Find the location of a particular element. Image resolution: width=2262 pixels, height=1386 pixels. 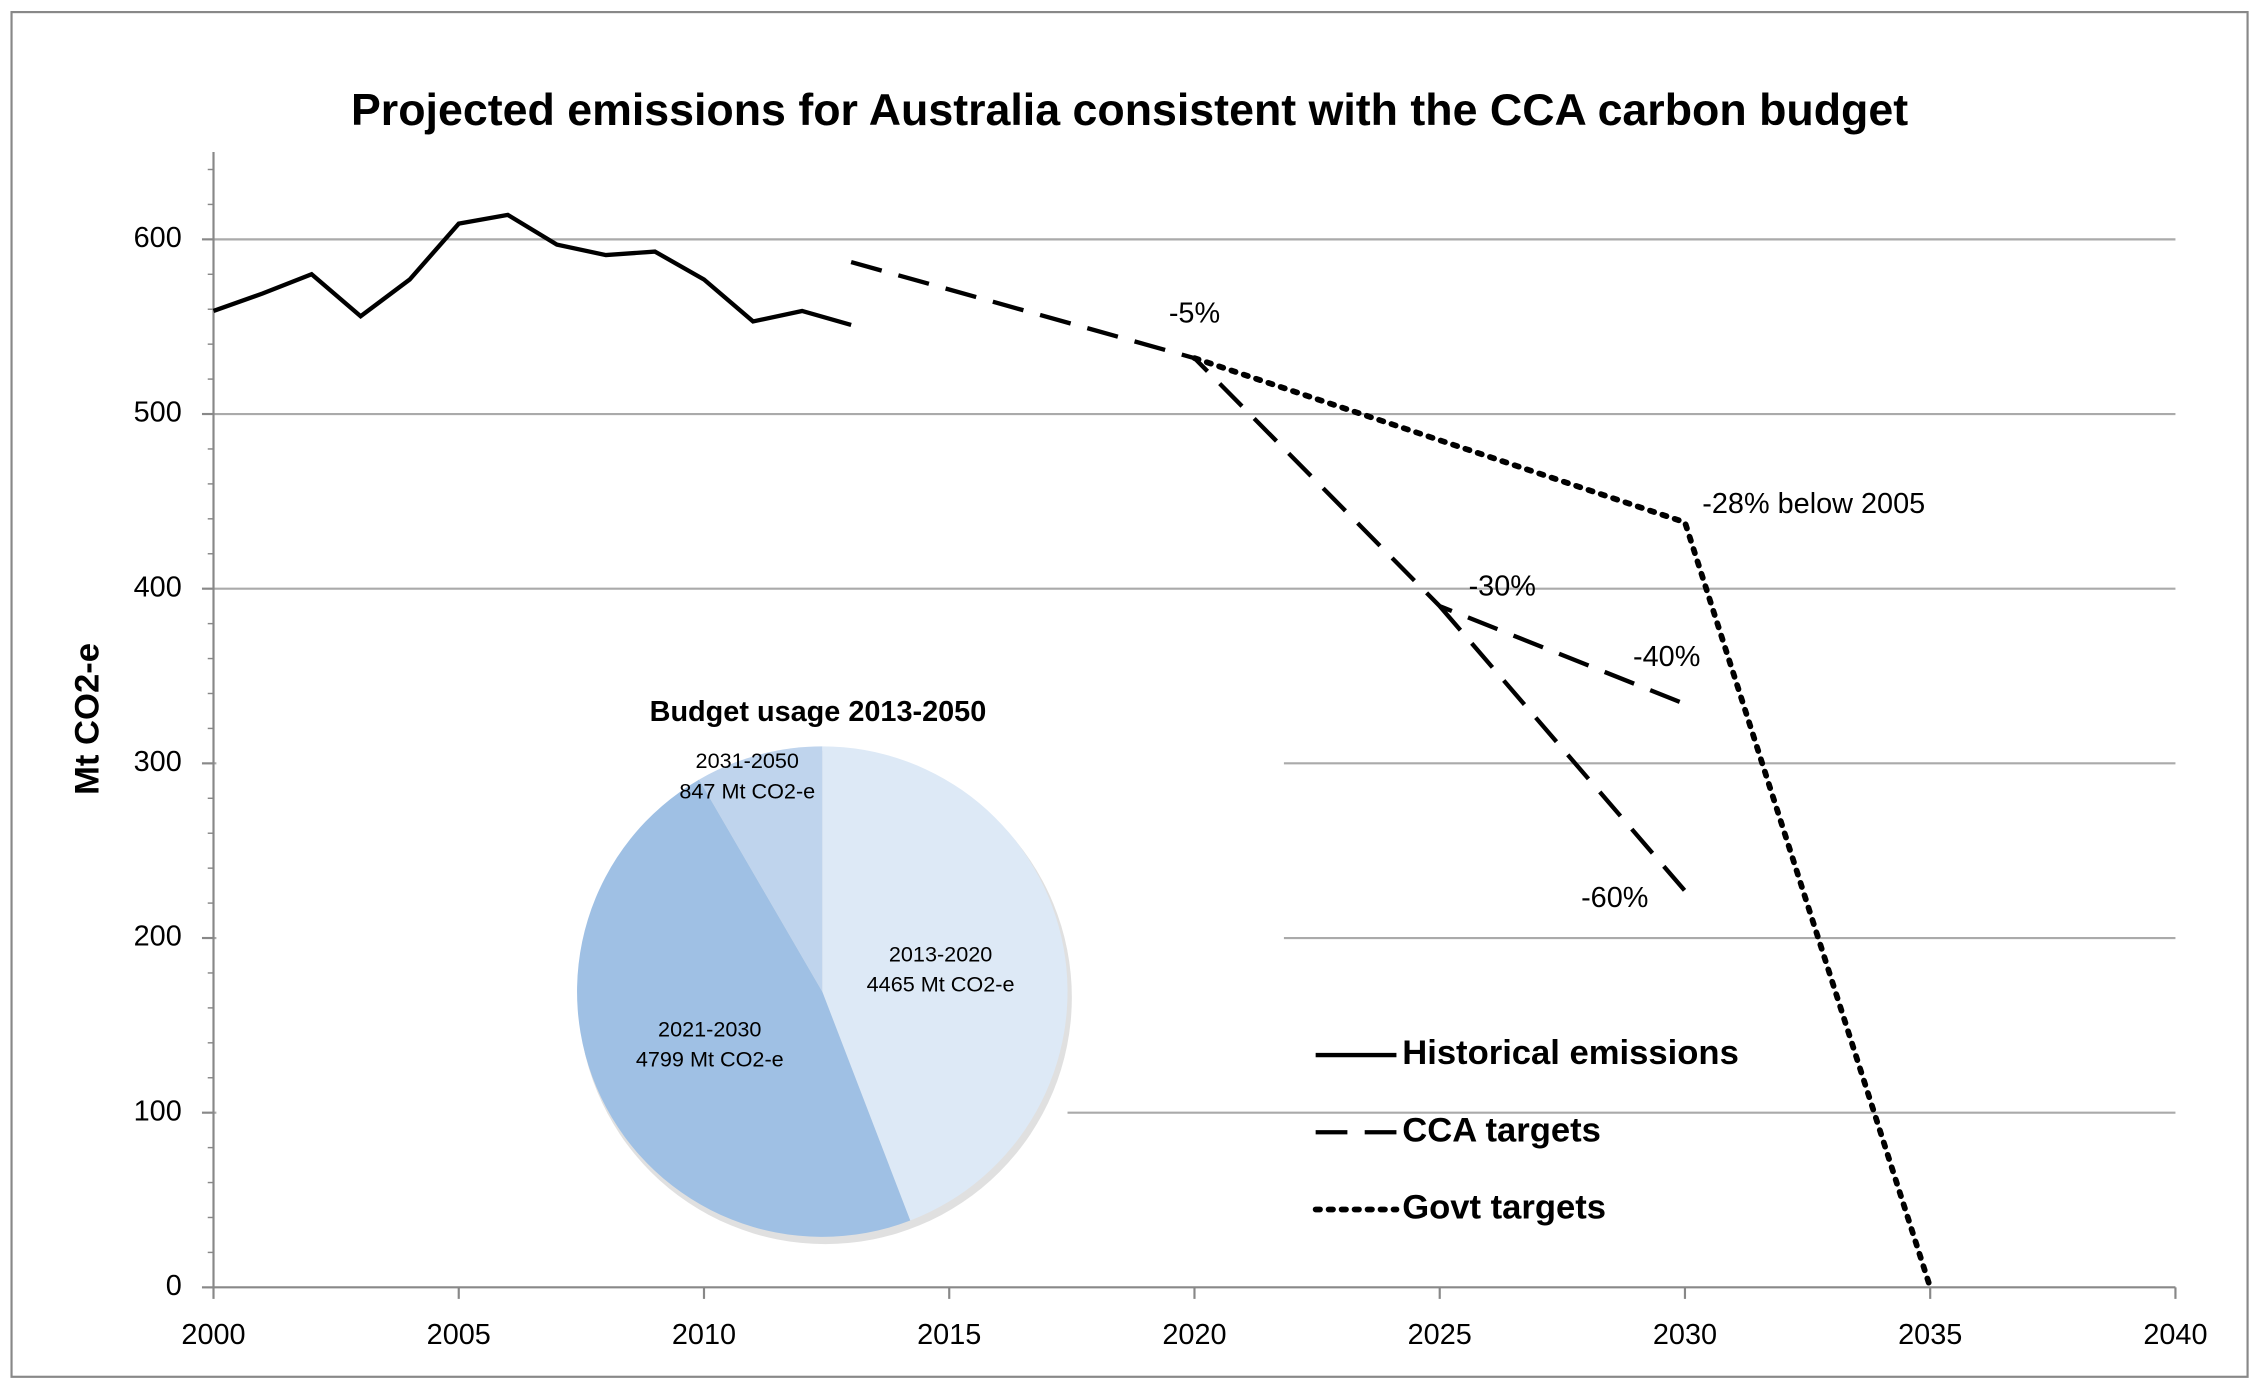

x-tick-label: 2030 is located at coordinates (1685, 1335).